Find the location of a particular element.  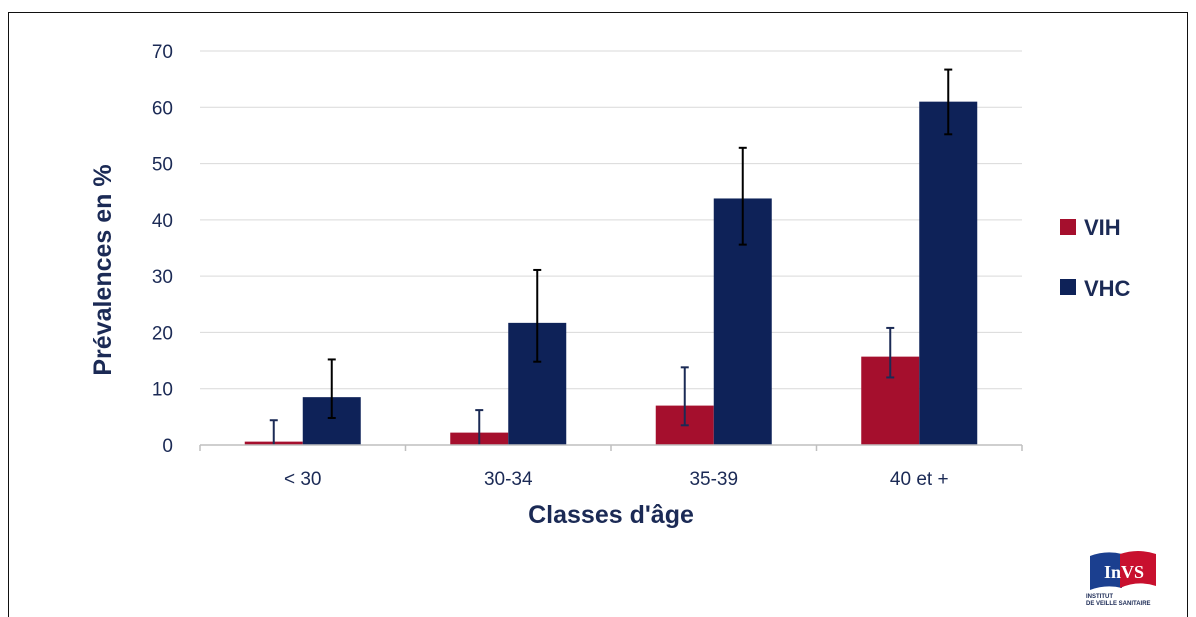

x-tick-label: 35-39 is located at coordinates (713, 479).